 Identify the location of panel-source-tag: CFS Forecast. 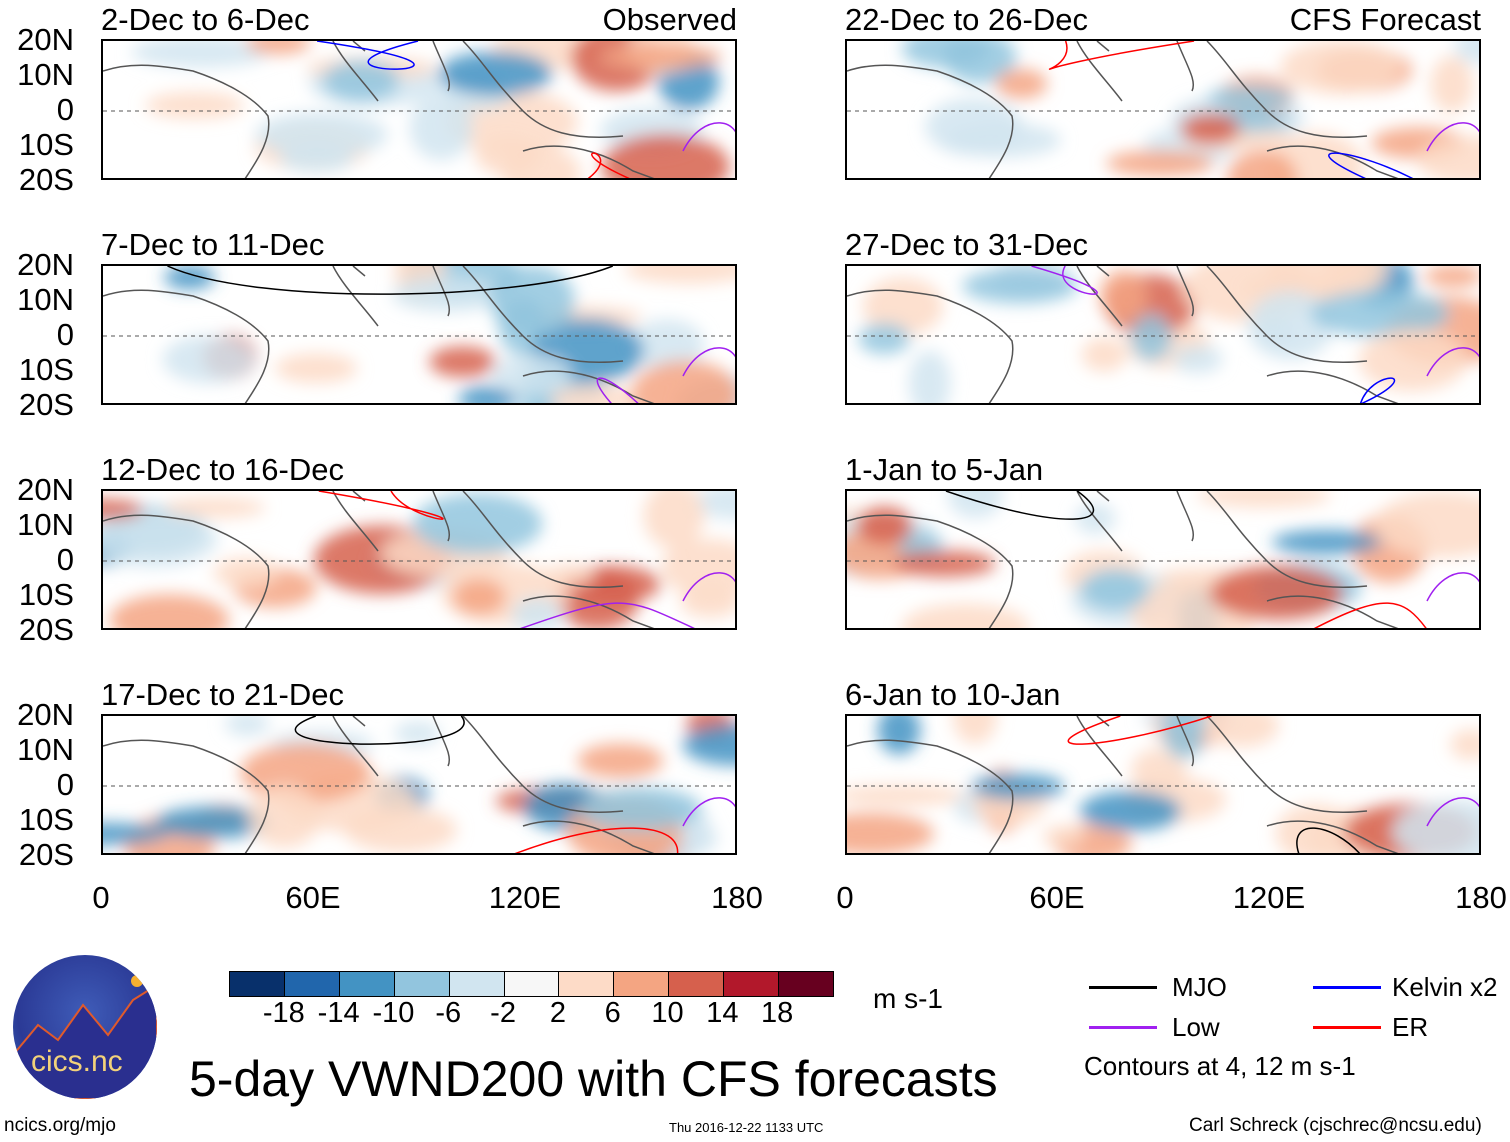
(1385, 19).